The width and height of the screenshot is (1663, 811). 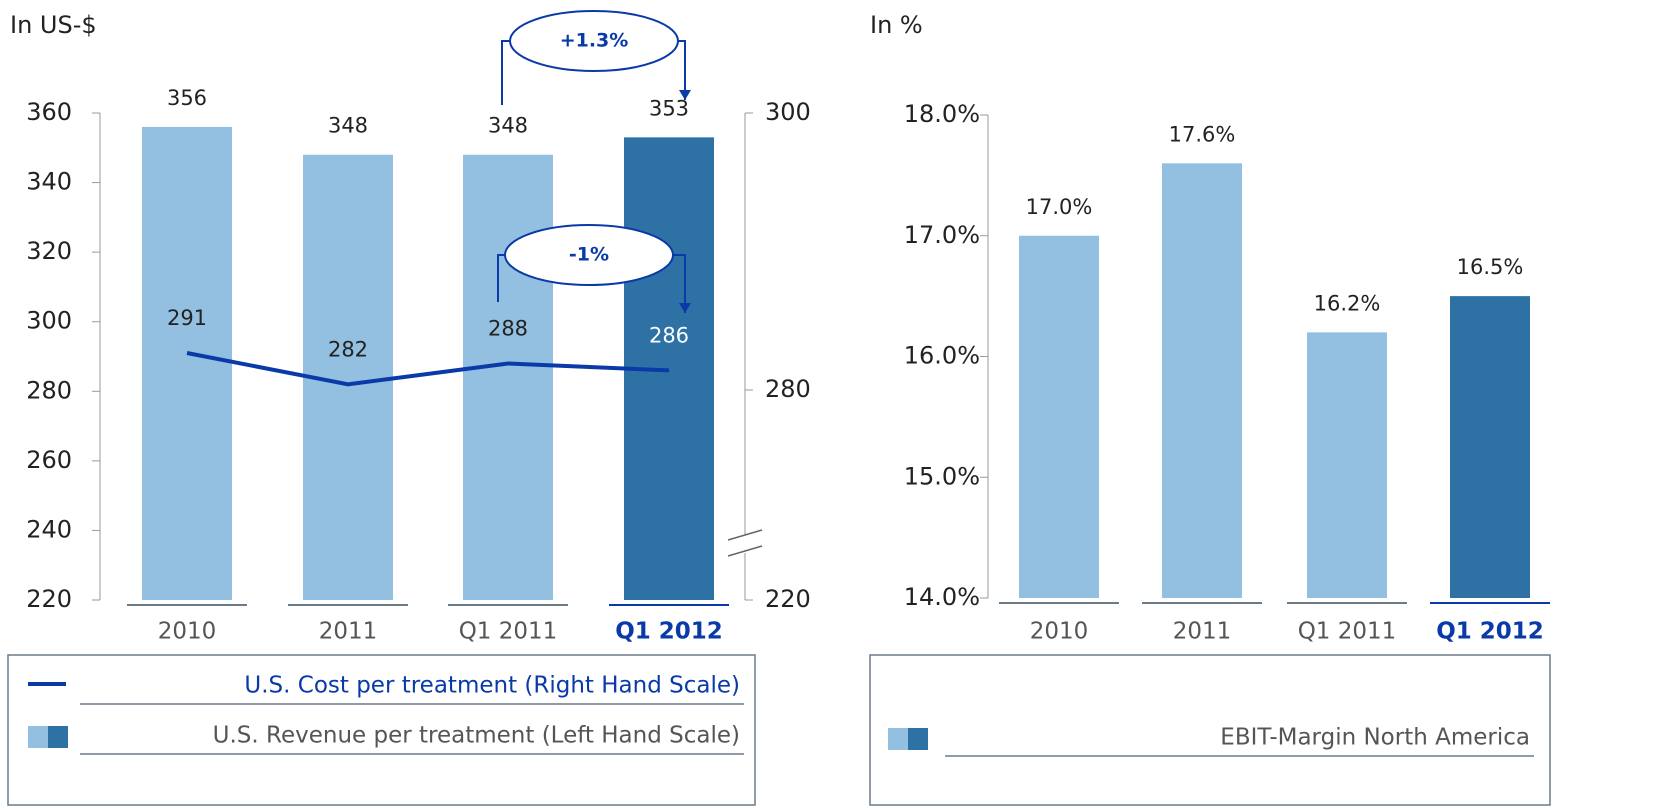 What do you see at coordinates (49, 251) in the screenshot?
I see `y-tick-label: 320` at bounding box center [49, 251].